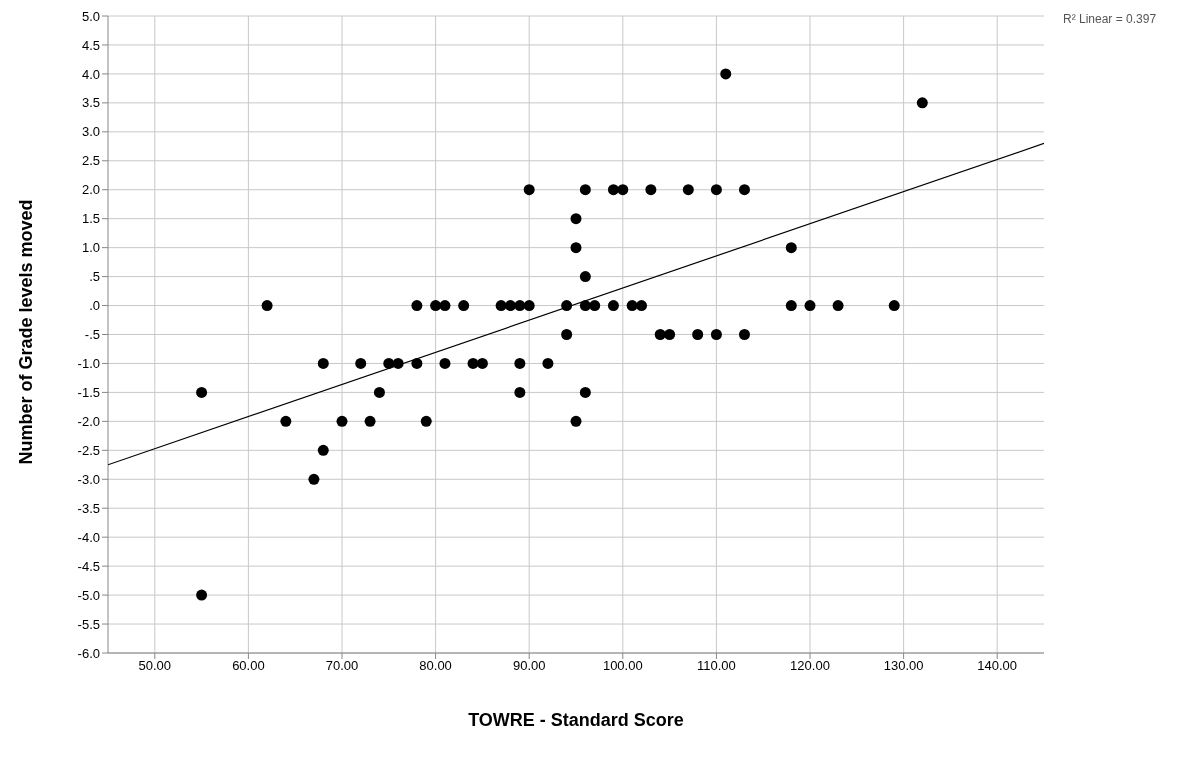  Describe the element at coordinates (248, 666) in the screenshot. I see `x-tick-label: 60.00` at that location.